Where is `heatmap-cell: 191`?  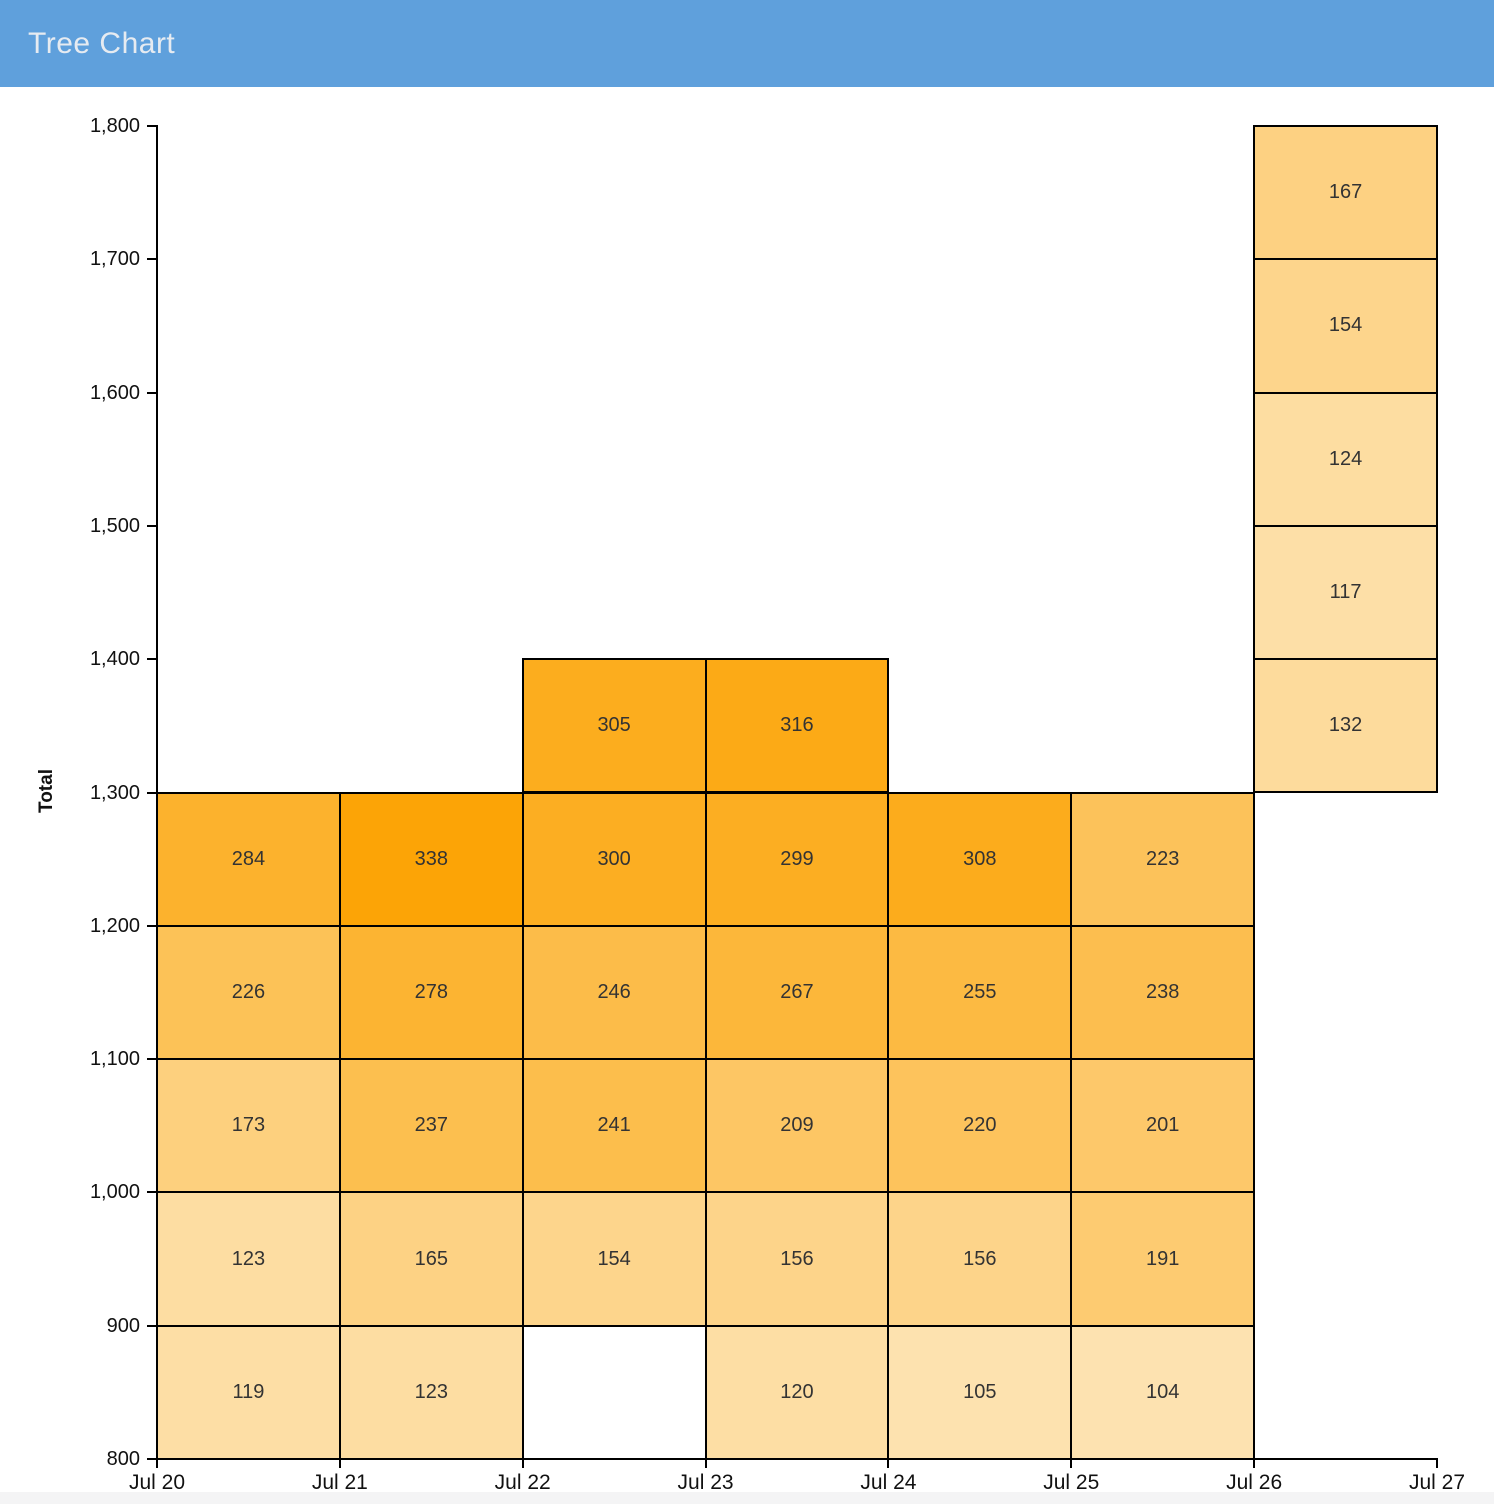 heatmap-cell: 191 is located at coordinates (1163, 1259).